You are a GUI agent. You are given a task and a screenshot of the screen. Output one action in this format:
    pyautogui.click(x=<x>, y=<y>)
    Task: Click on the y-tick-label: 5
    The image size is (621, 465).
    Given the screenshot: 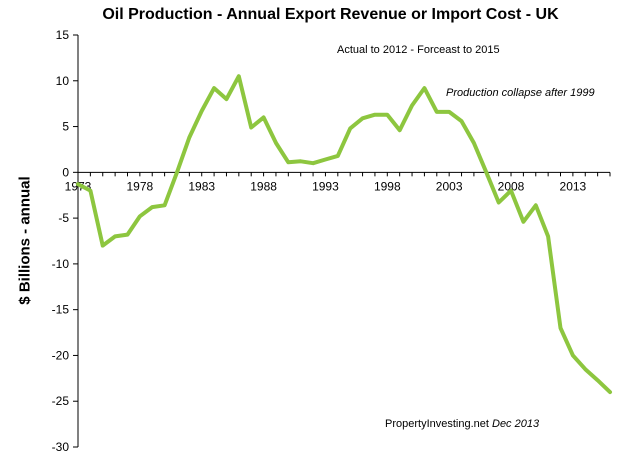 What is the action you would take?
    pyautogui.click(x=65, y=127)
    